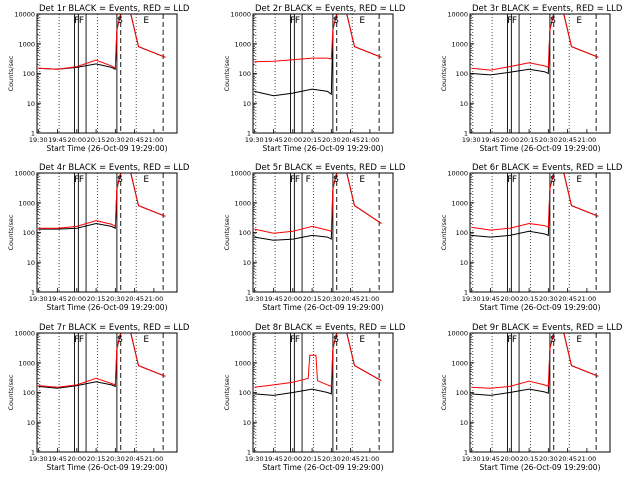 The width and height of the screenshot is (640, 480). Describe the element at coordinates (114, 9) in the screenshot. I see `panel-title: Det 1r BLACK = Events, RED = LLD` at that location.